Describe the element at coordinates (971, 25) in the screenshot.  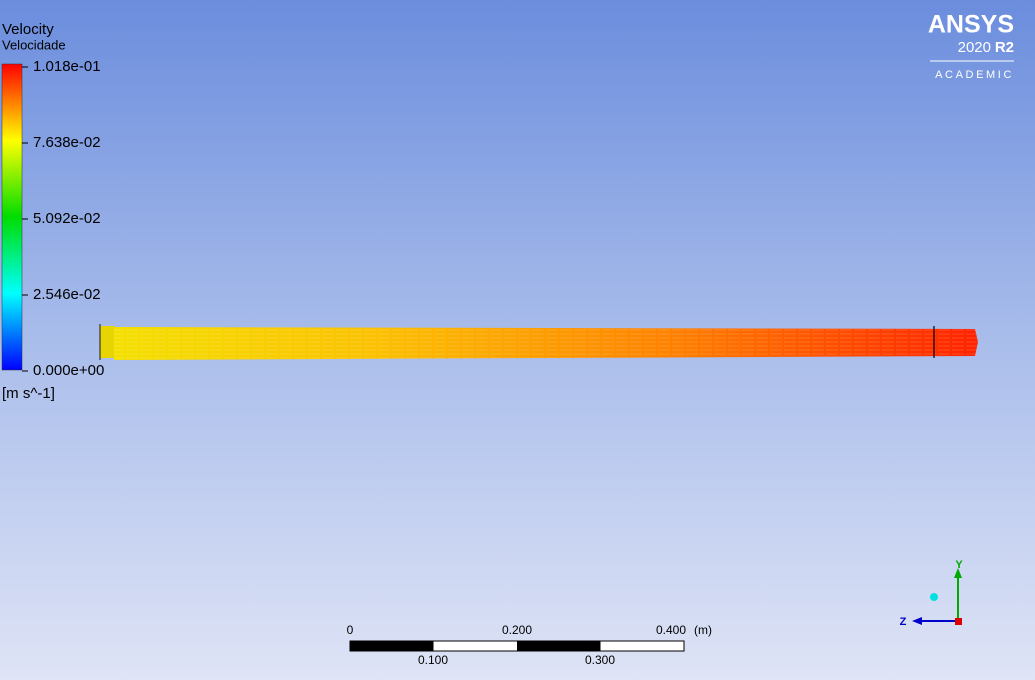
I see `logo-brand: ANSYS` at that location.